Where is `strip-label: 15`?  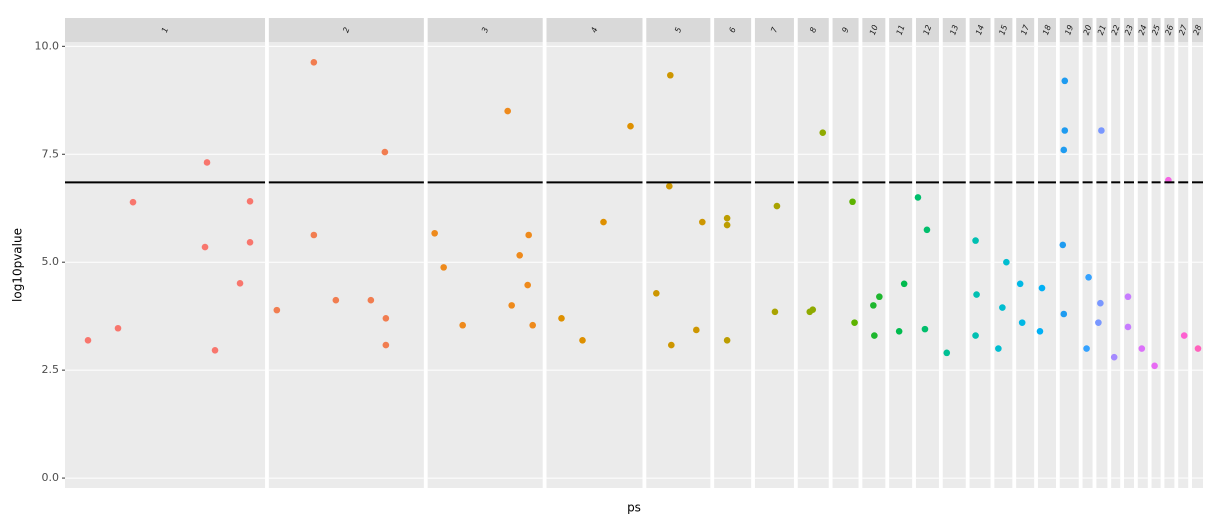 strip-label: 15 is located at coordinates (1003, 30).